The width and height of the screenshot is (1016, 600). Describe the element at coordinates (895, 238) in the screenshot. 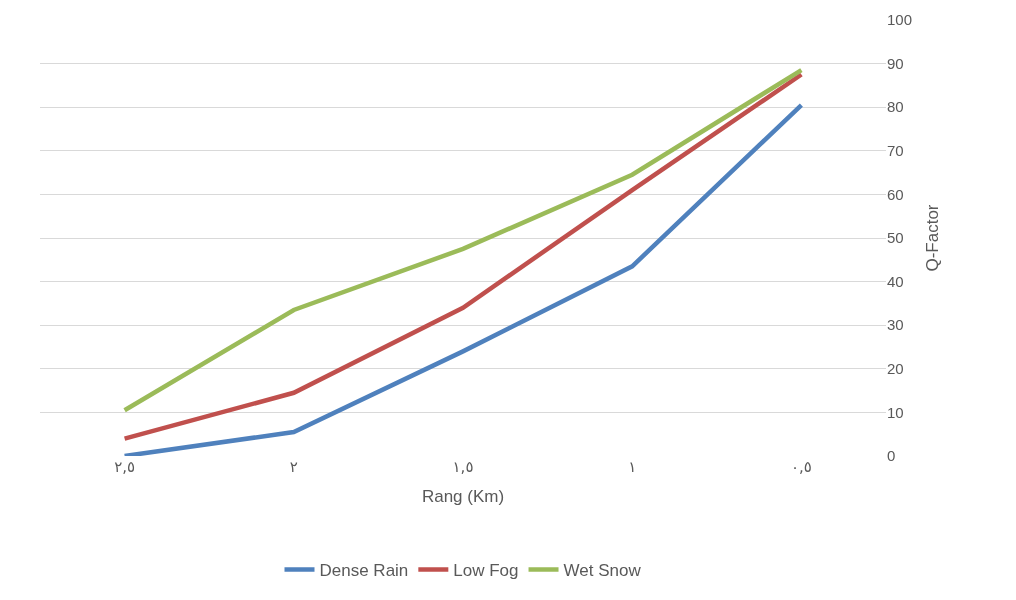

I see `y-tick-label: 50` at that location.